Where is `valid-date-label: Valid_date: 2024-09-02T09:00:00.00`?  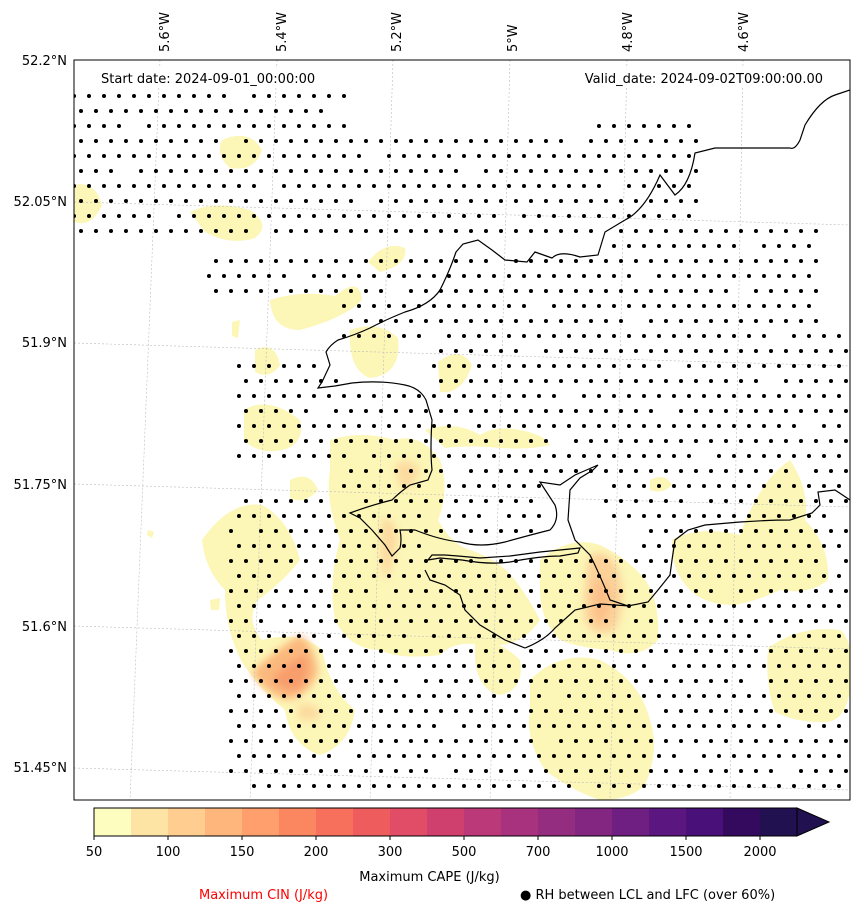
valid-date-label: Valid_date: 2024-09-02T09:00:00.00 is located at coordinates (704, 79).